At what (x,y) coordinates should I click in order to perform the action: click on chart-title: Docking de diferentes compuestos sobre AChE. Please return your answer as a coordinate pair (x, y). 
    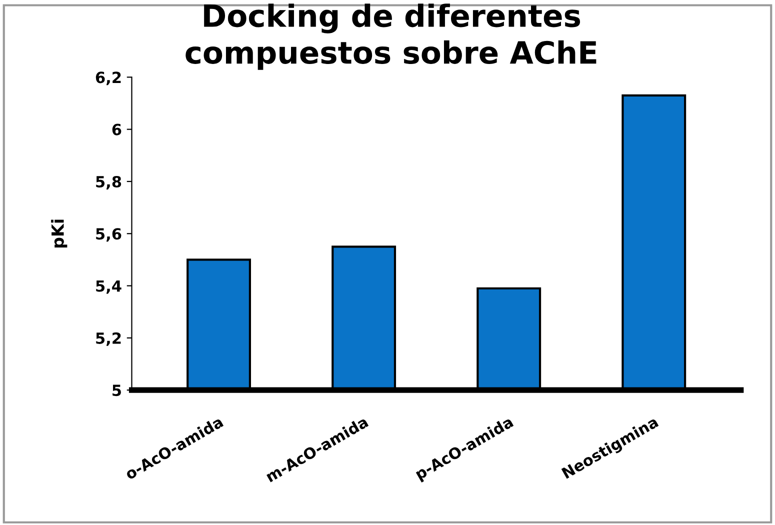
    Looking at the image, I should click on (391, 37).